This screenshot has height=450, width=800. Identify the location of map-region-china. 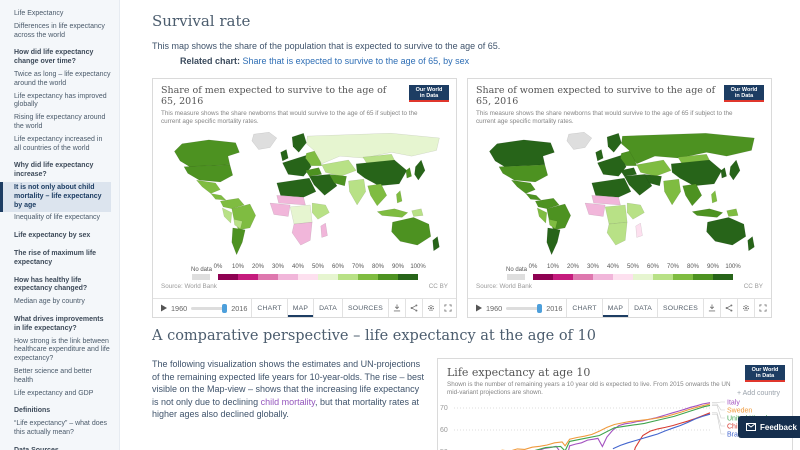
(381, 172).